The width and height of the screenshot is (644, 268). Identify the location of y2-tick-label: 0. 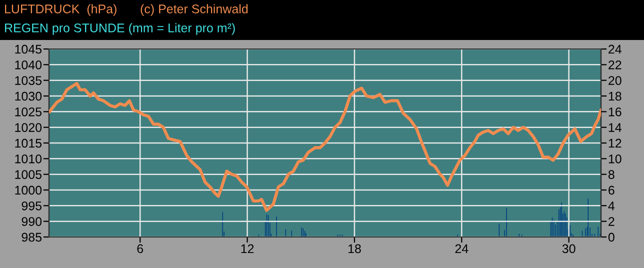
(611, 237).